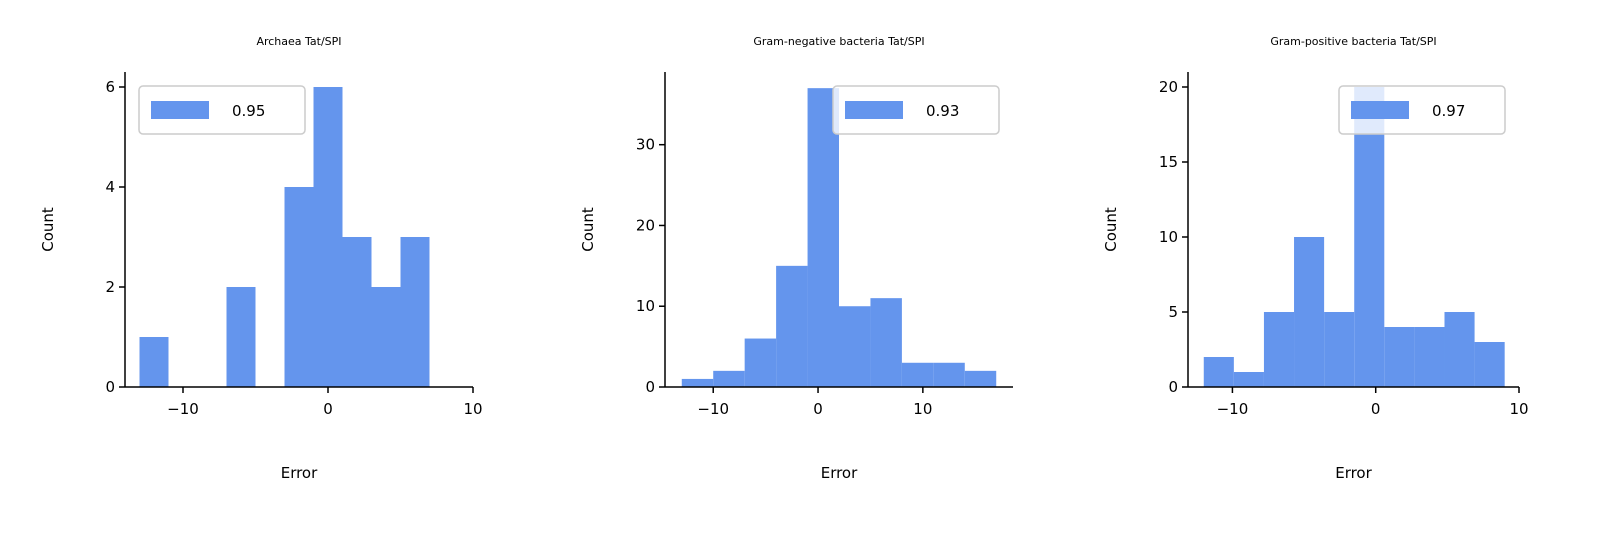 The width and height of the screenshot is (1605, 535). I want to click on y-tick-label: 4, so click(110, 187).